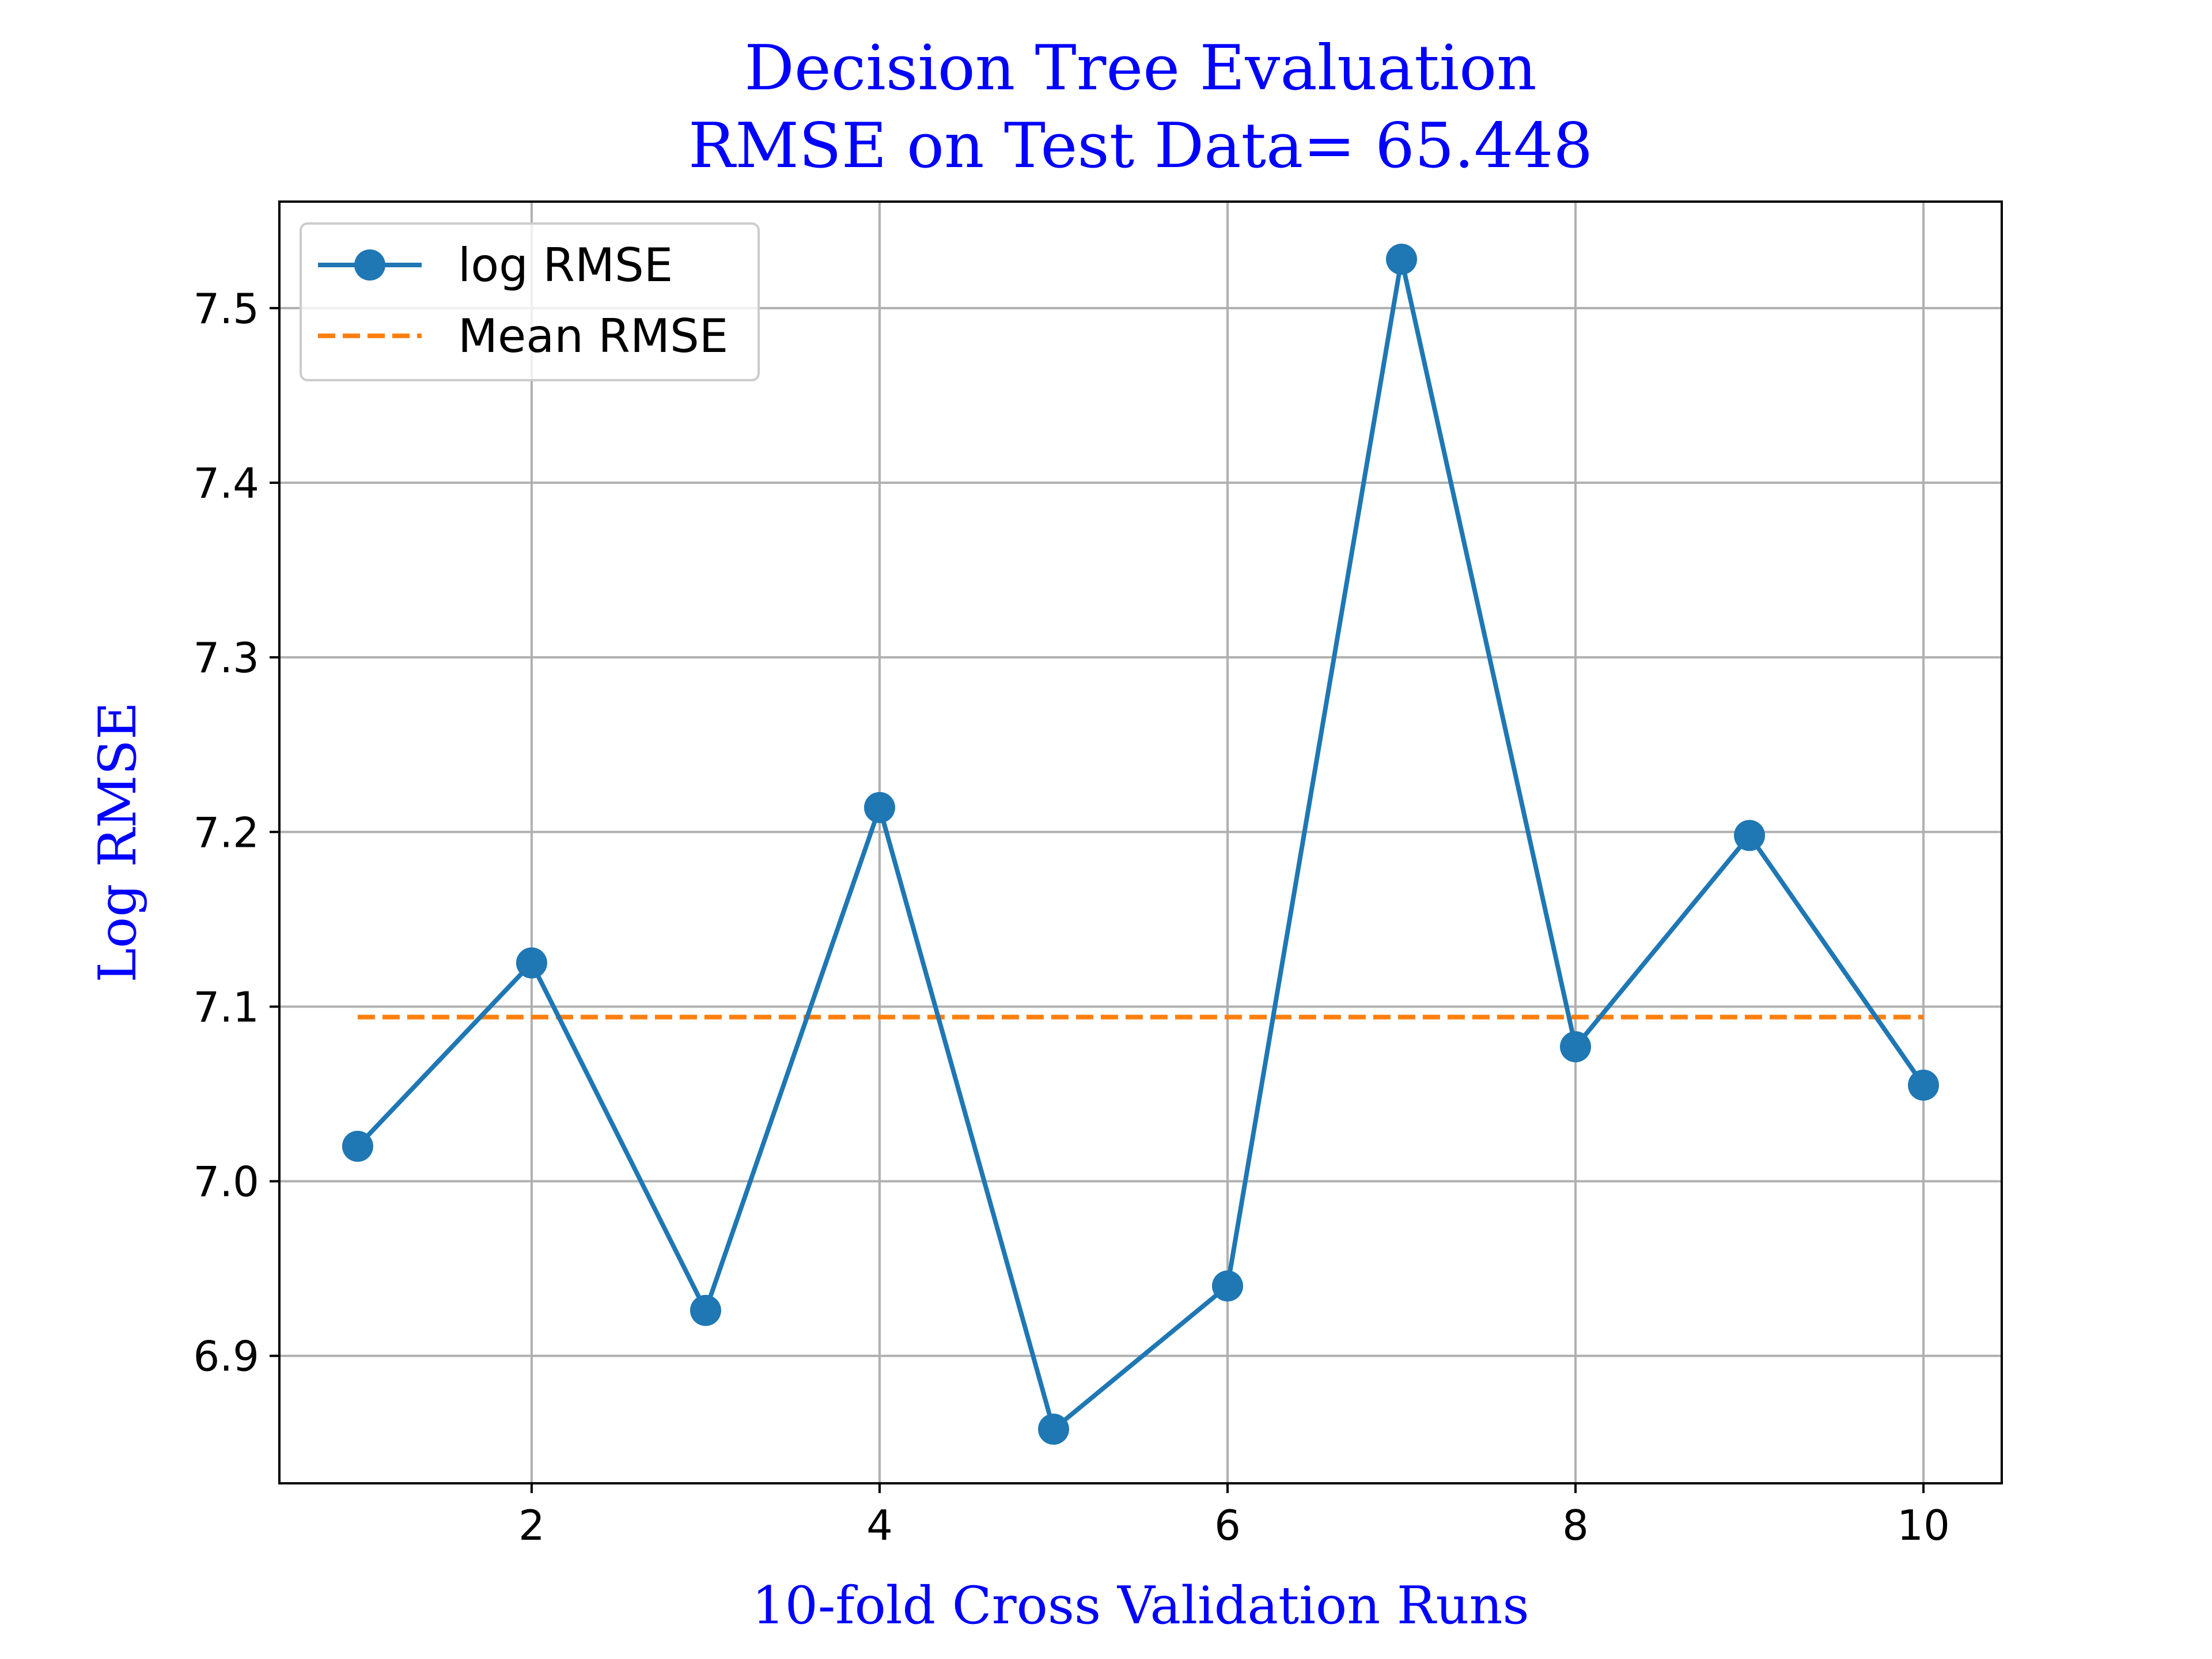 Image resolution: width=2212 pixels, height=1659 pixels. What do you see at coordinates (1140, 146) in the screenshot?
I see `chart-subtitle: RMSE on Test Data= 65.448` at bounding box center [1140, 146].